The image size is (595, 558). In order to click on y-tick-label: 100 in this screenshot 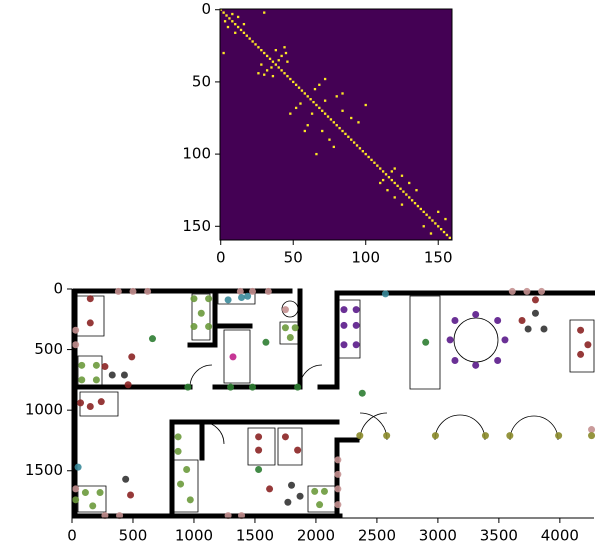, I will do `click(196, 154)`.